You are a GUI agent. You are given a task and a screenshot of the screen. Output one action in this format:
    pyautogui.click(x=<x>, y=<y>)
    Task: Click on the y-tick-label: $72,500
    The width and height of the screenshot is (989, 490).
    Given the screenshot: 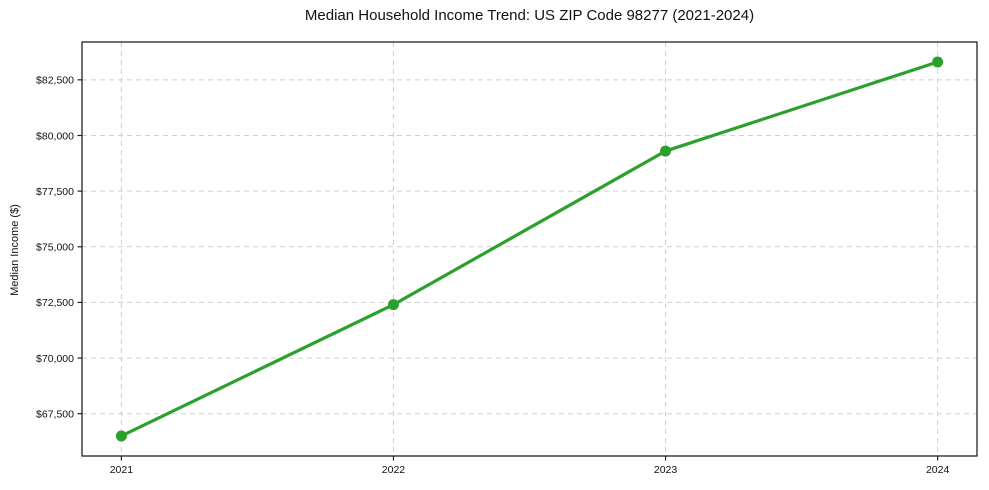 What is the action you would take?
    pyautogui.click(x=55, y=303)
    